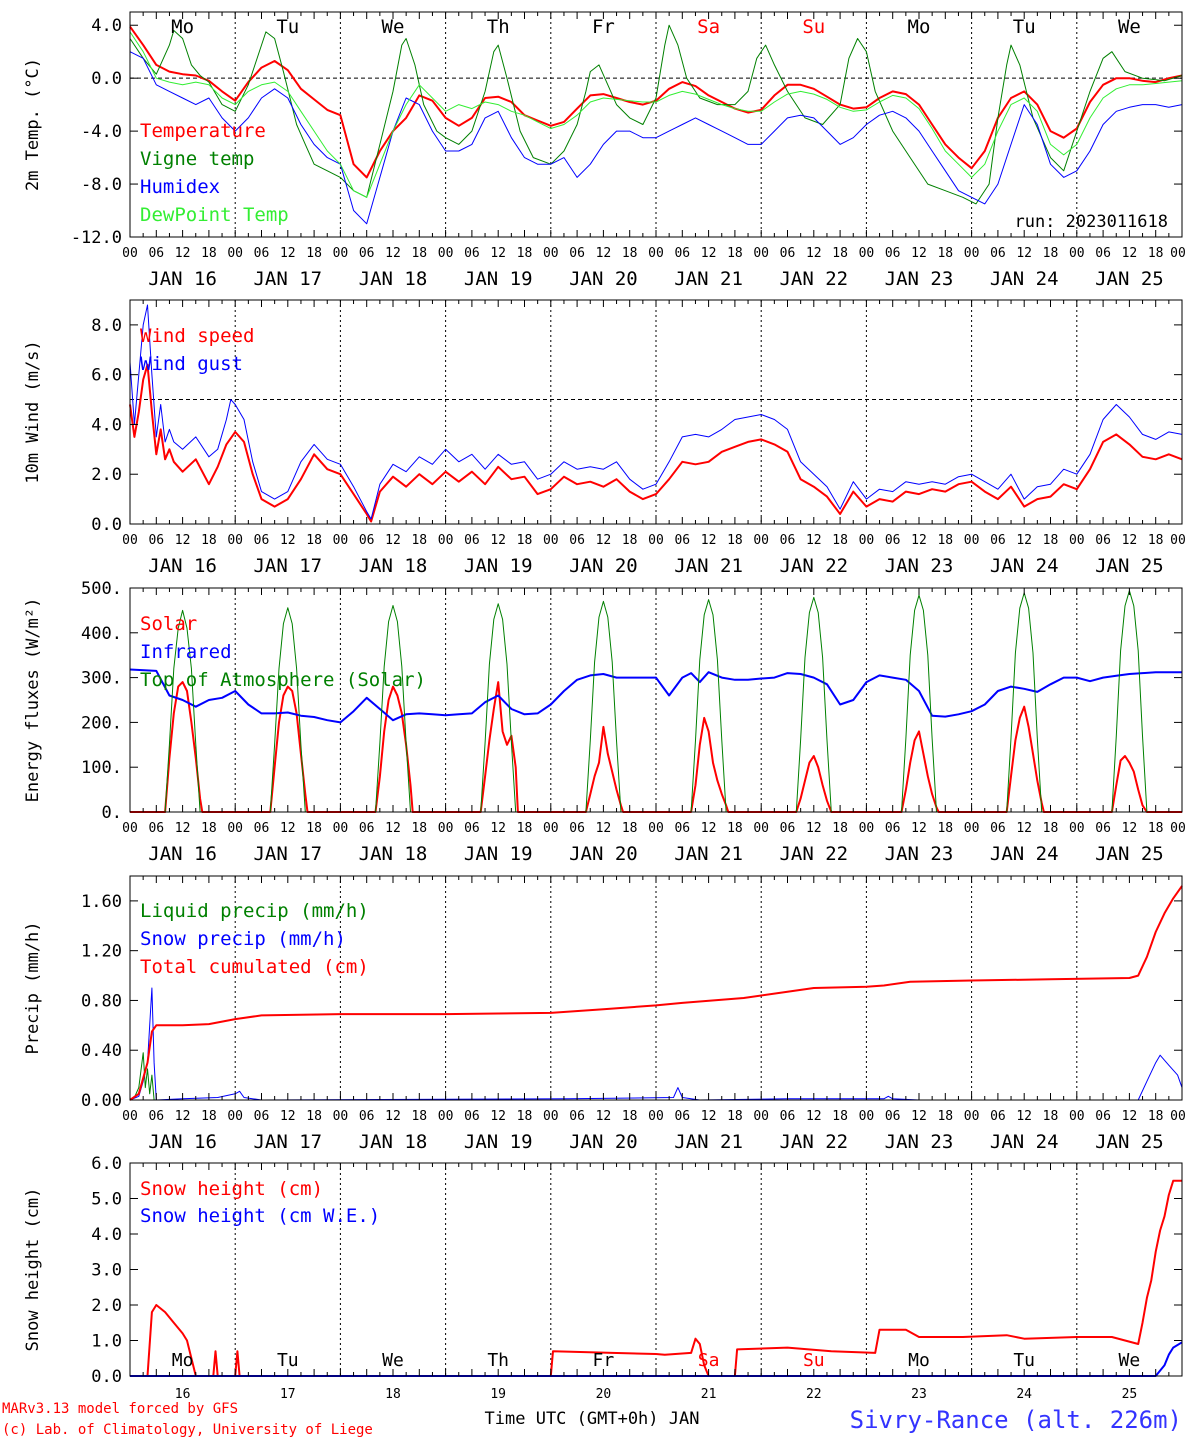 The width and height of the screenshot is (1194, 1440). I want to click on x-axis-label: Time UTC (GMT+0h) JAN, so click(592, 1419).